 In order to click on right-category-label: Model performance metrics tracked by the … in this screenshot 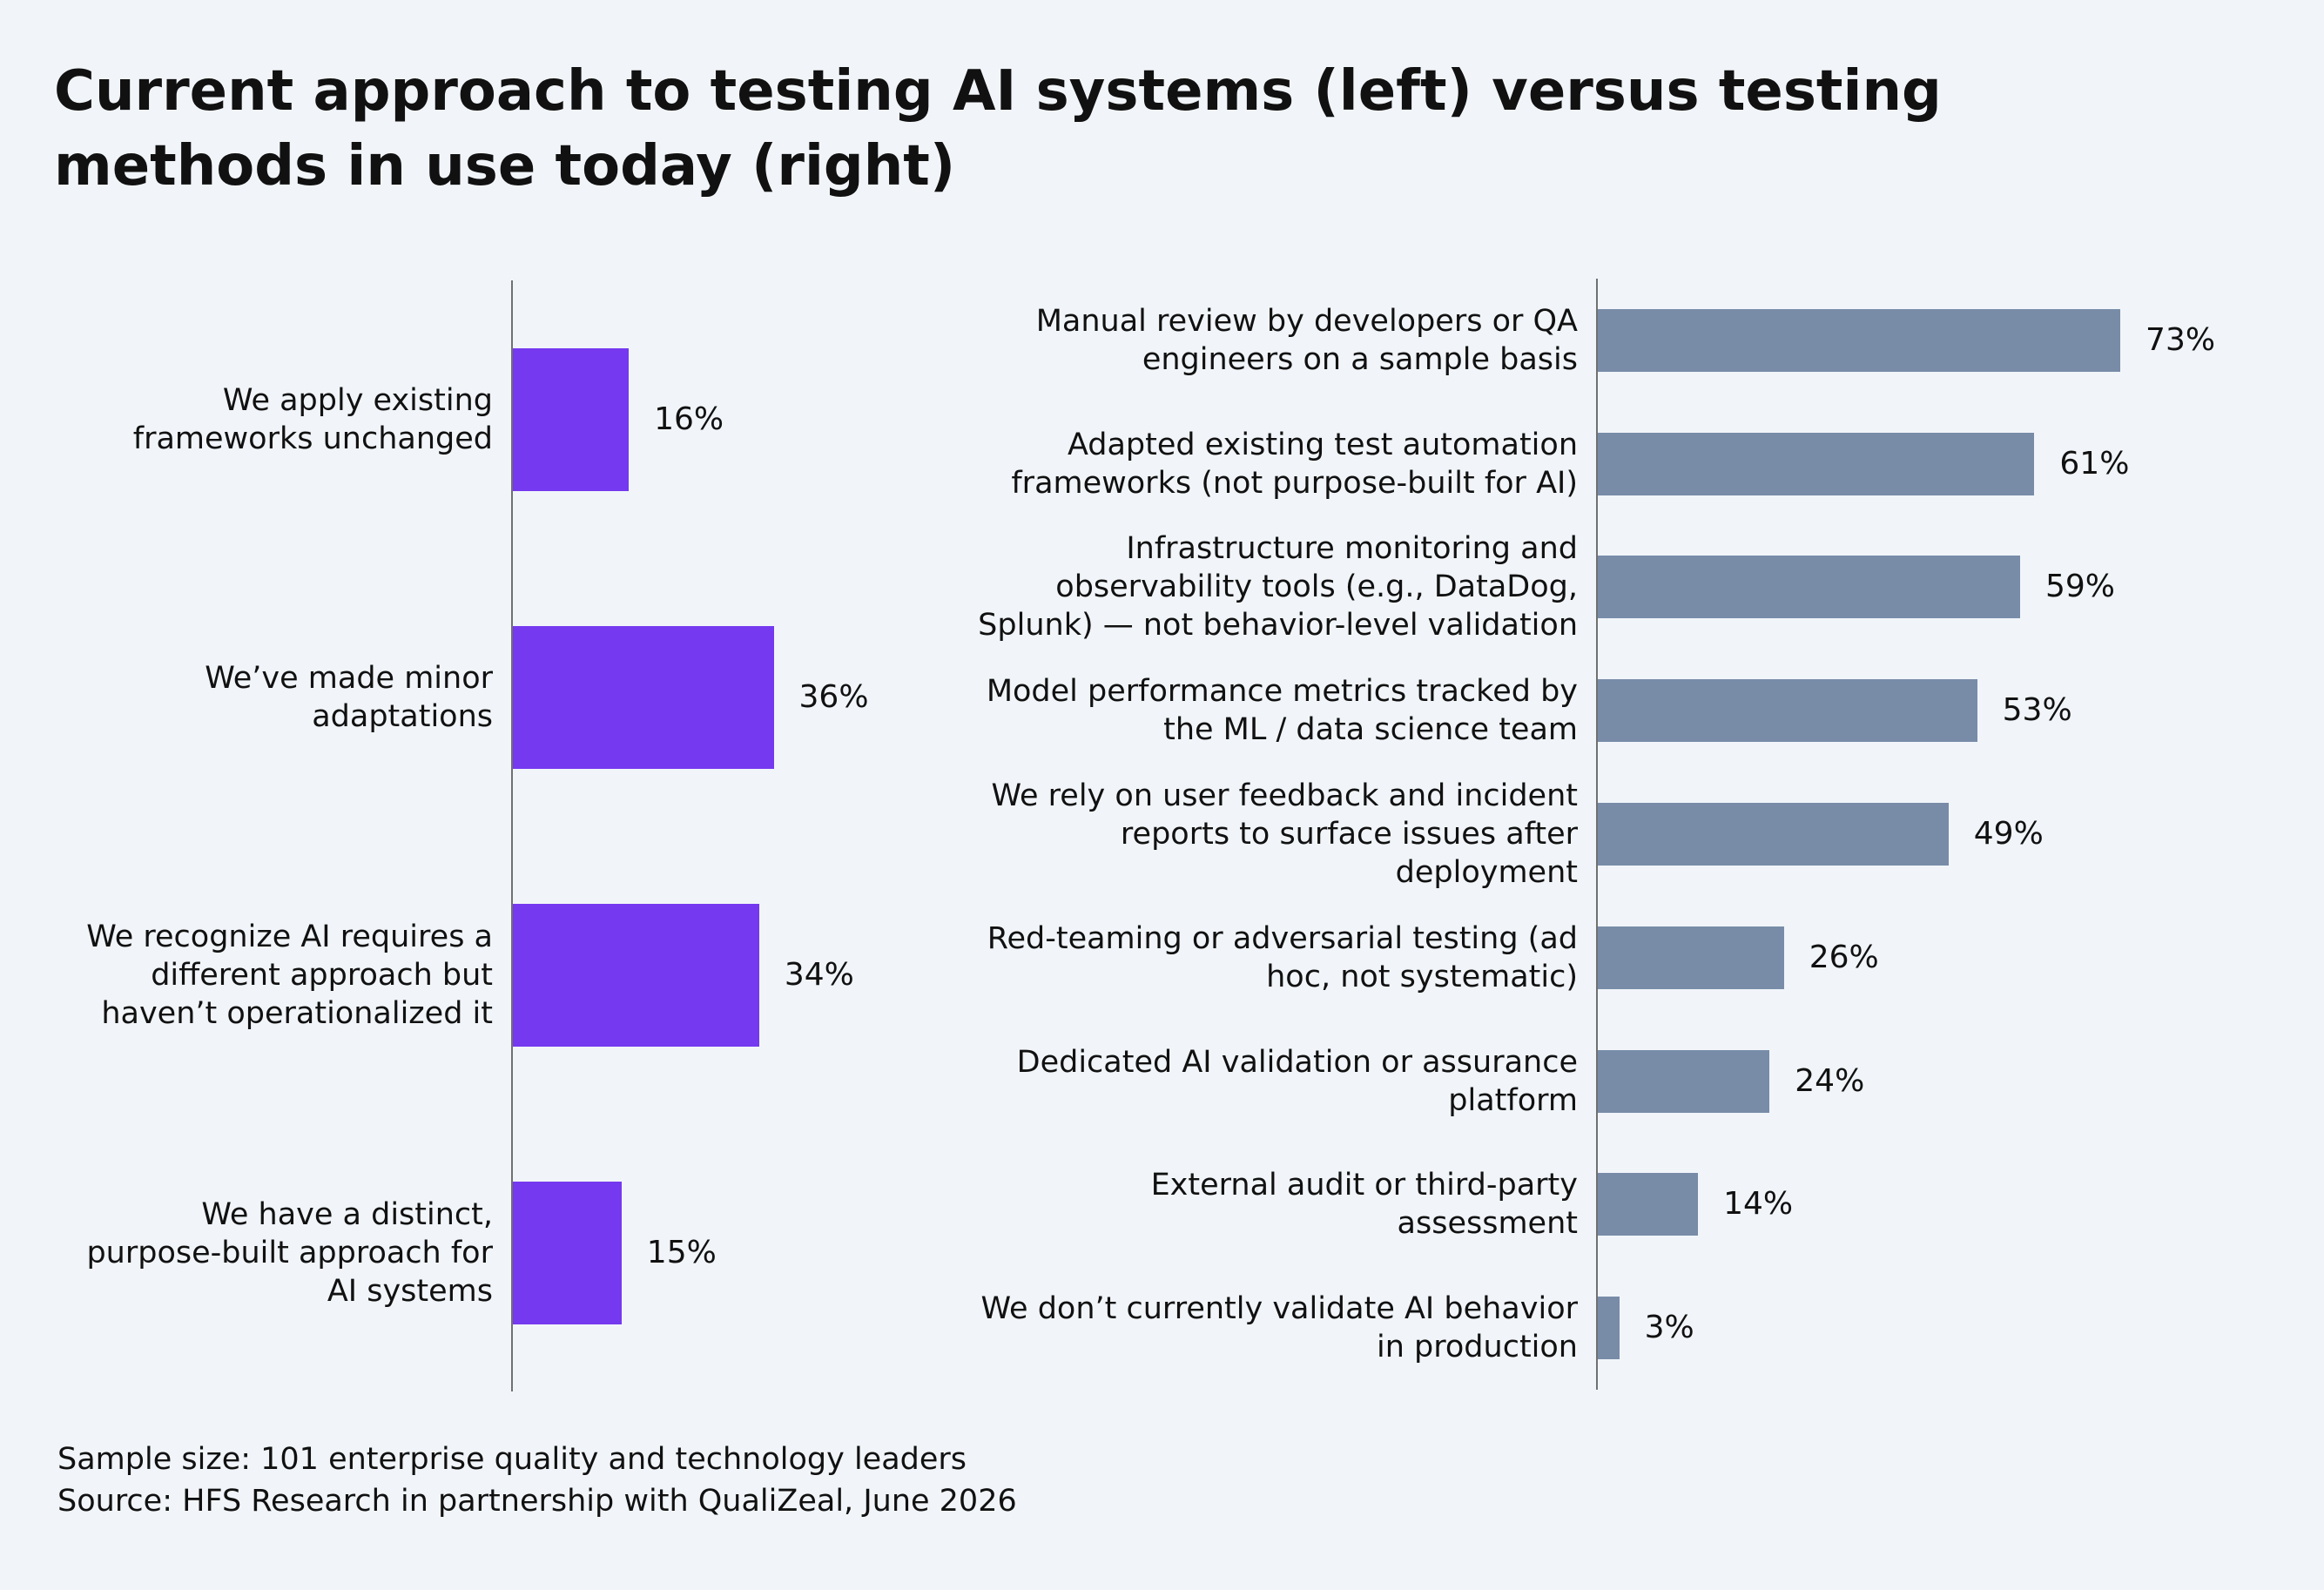, I will do `click(1247, 710)`.